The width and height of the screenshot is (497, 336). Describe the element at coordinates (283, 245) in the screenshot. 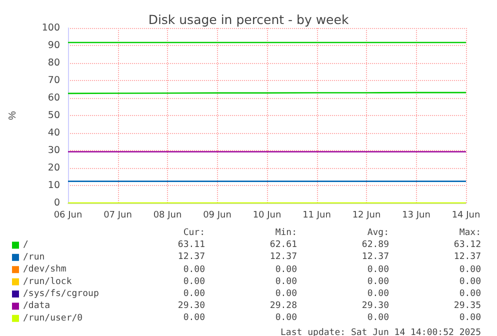

I see `text: 62.61` at that location.